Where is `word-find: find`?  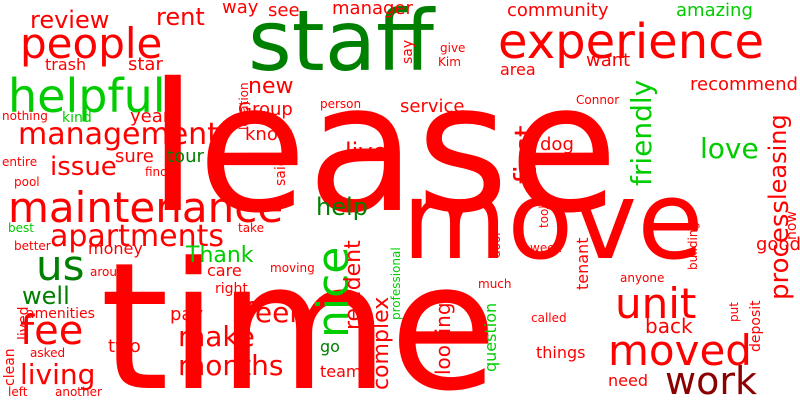
word-find: find is located at coordinates (156, 172).